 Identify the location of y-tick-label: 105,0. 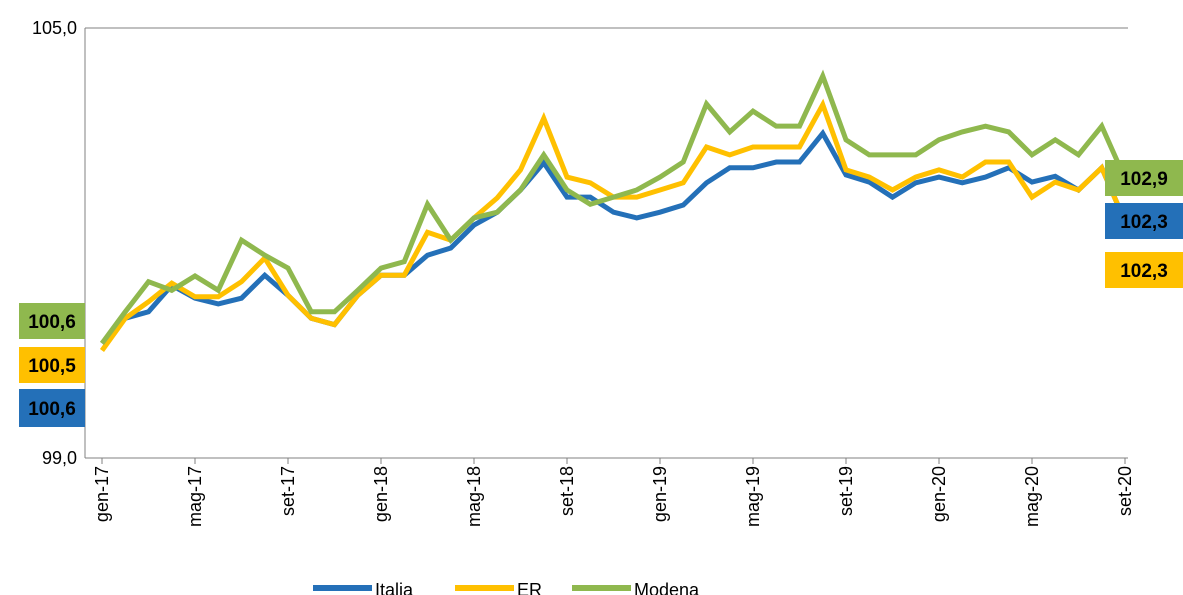
(54, 28).